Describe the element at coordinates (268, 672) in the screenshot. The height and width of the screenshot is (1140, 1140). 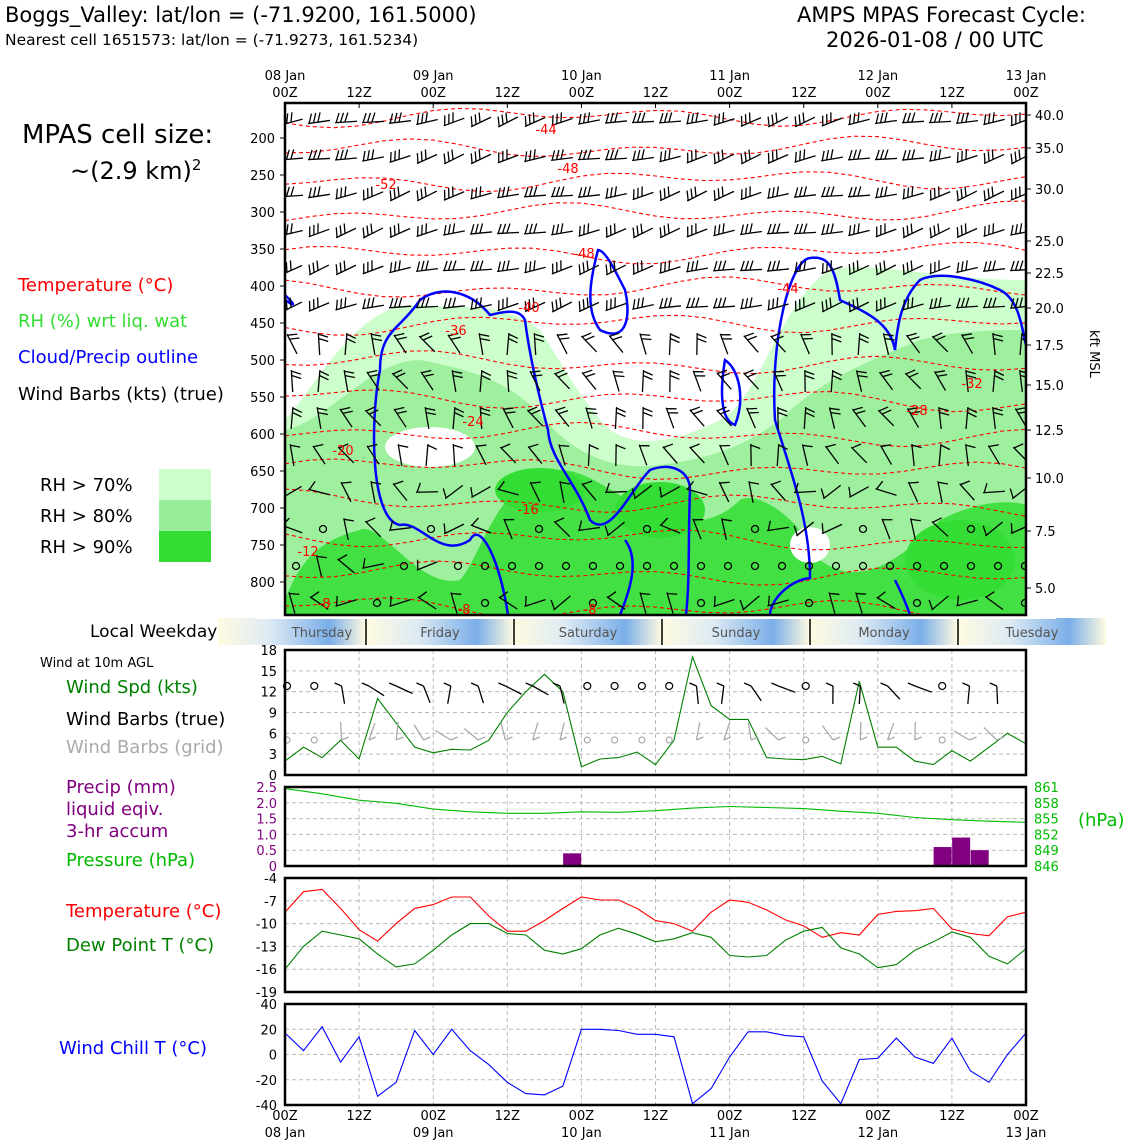
I see `wind-panel-ytick: 15` at that location.